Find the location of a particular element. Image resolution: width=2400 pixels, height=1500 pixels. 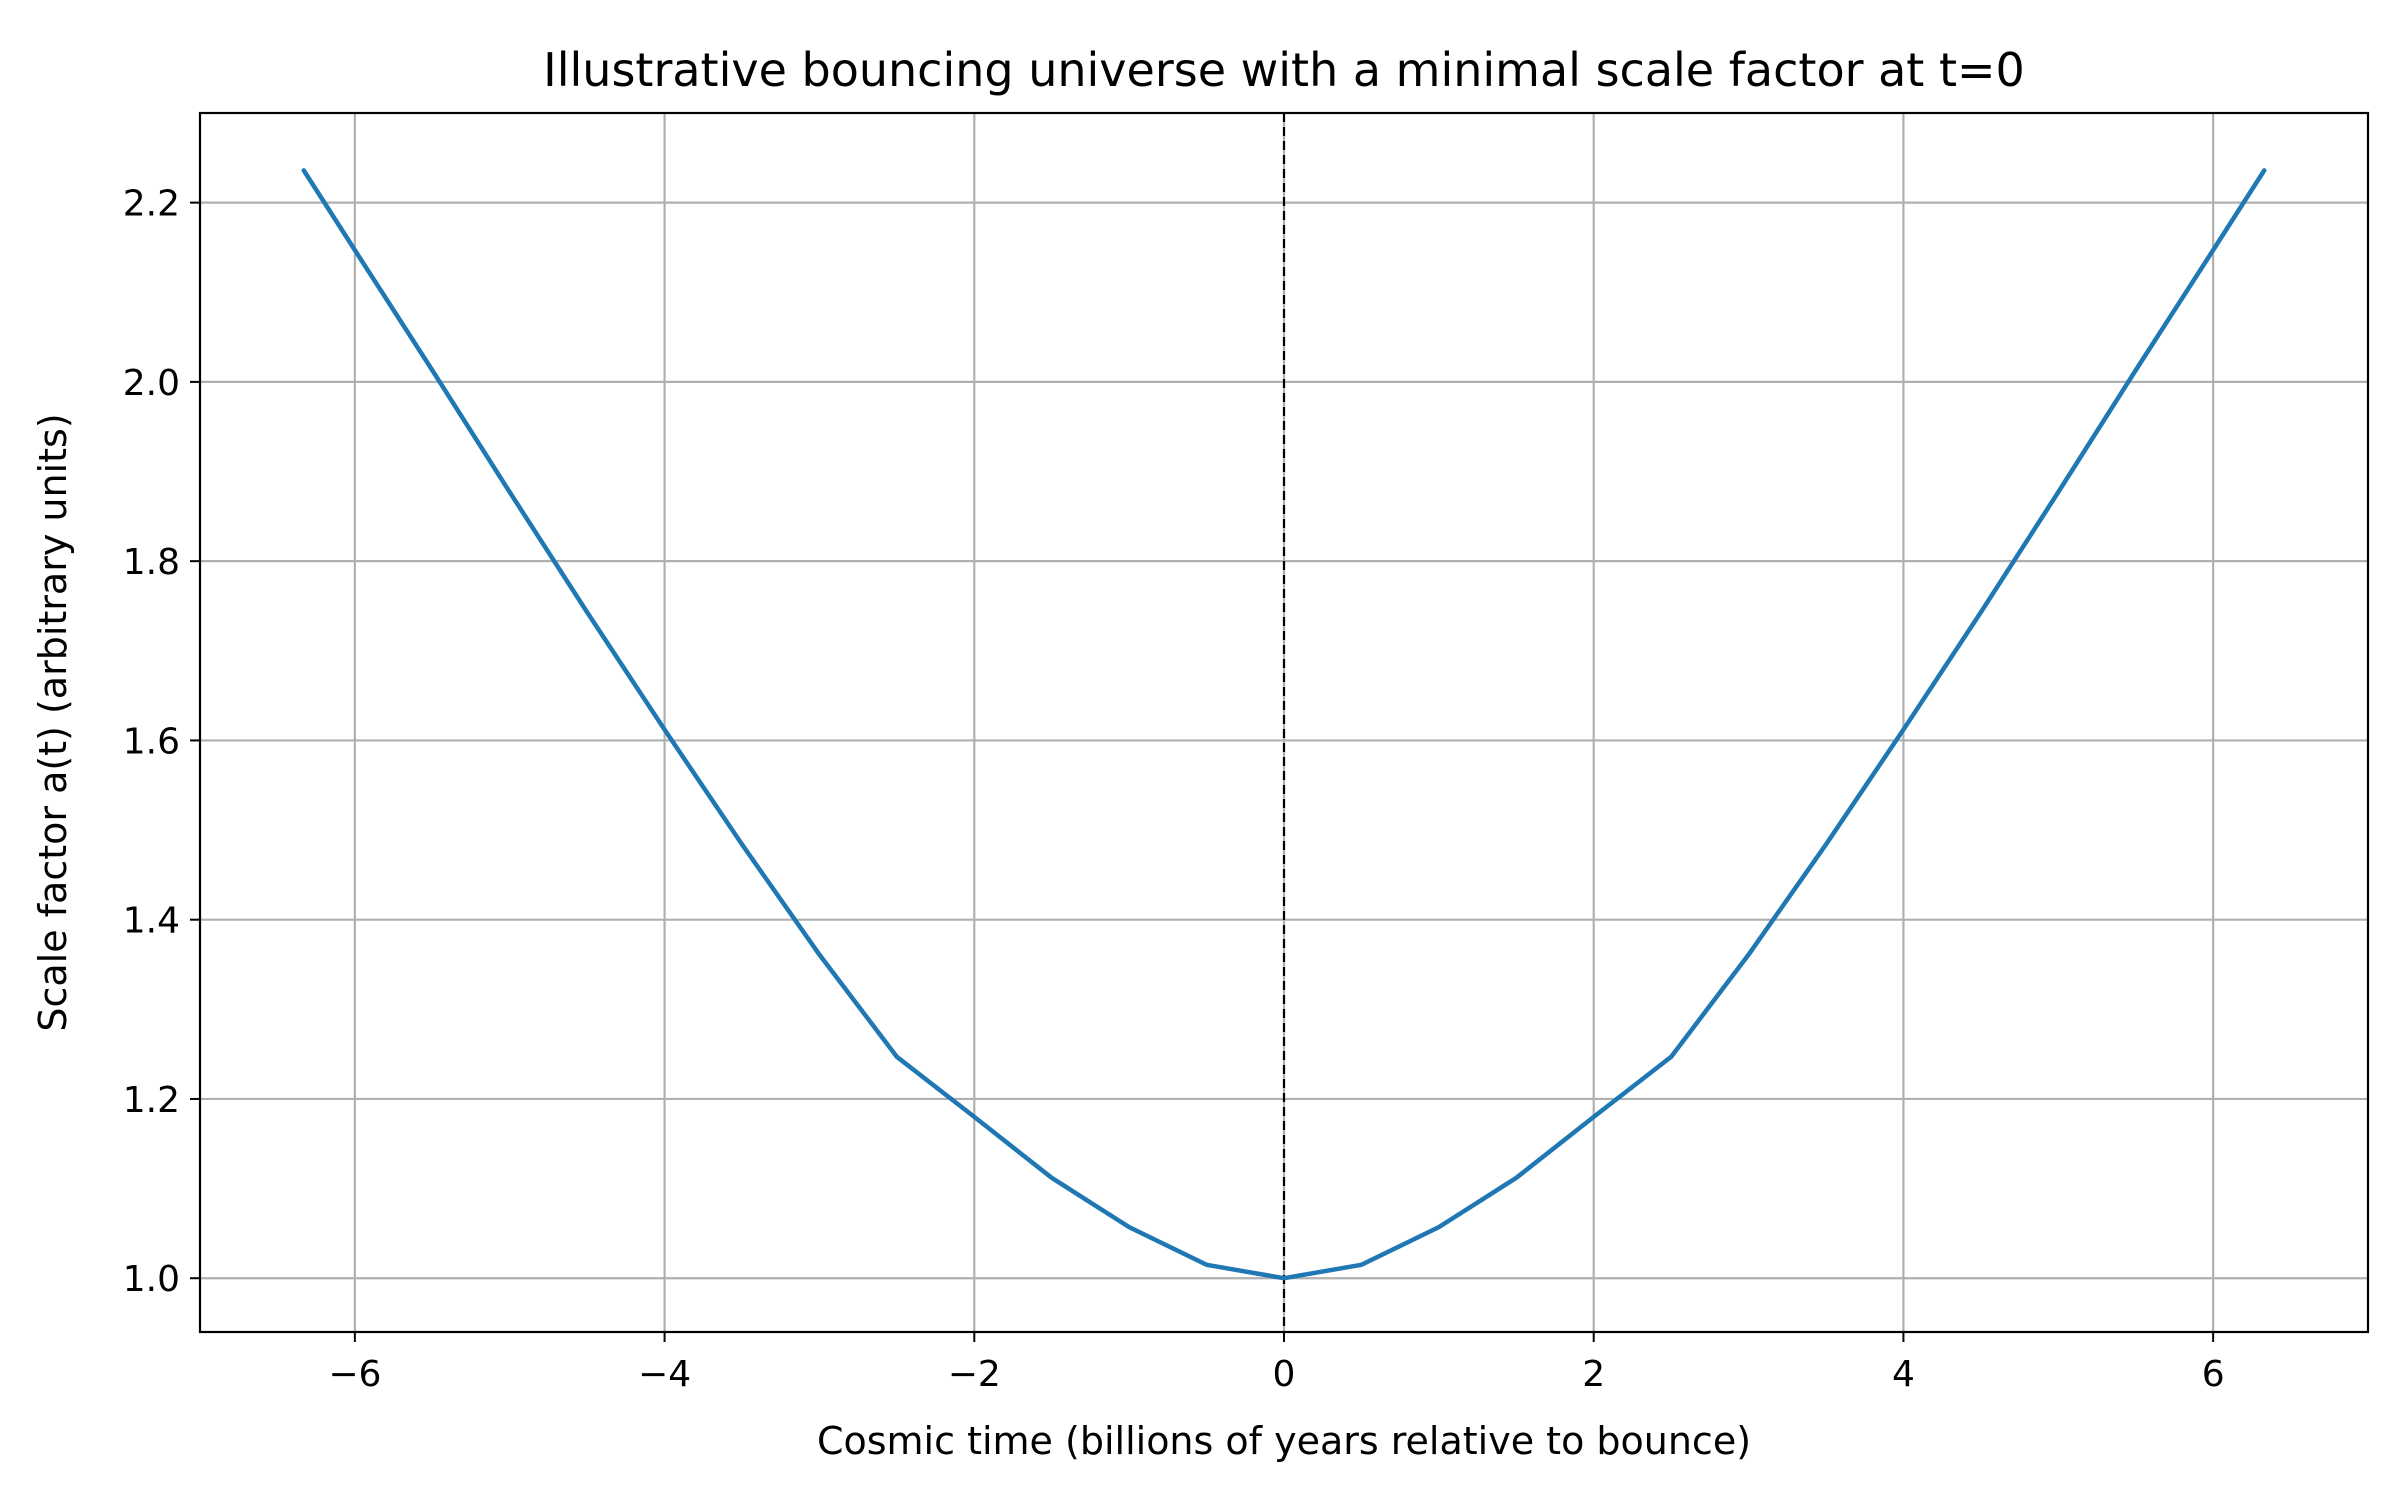

y-tick-label: 1.8 is located at coordinates (151, 562).